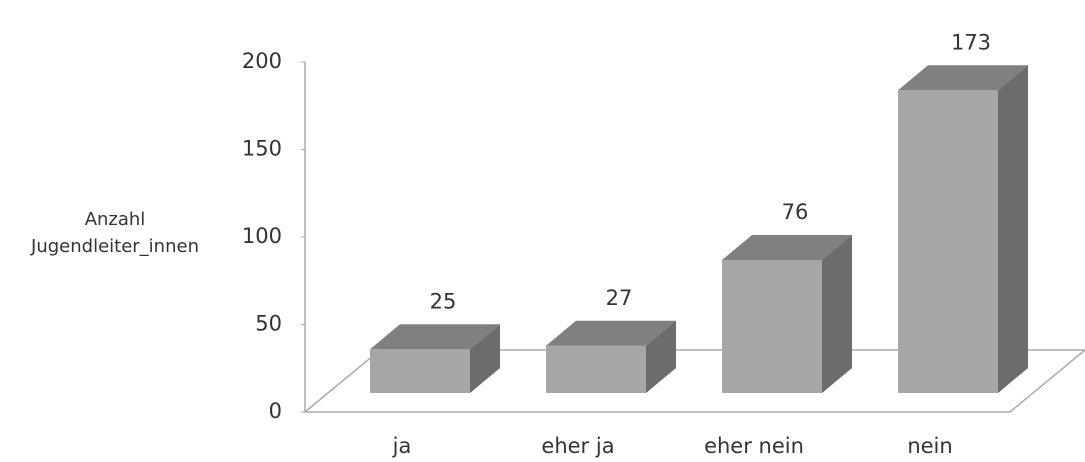 The image size is (1085, 462). What do you see at coordinates (754, 446) in the screenshot?
I see `x-tick-label: eher nein` at bounding box center [754, 446].